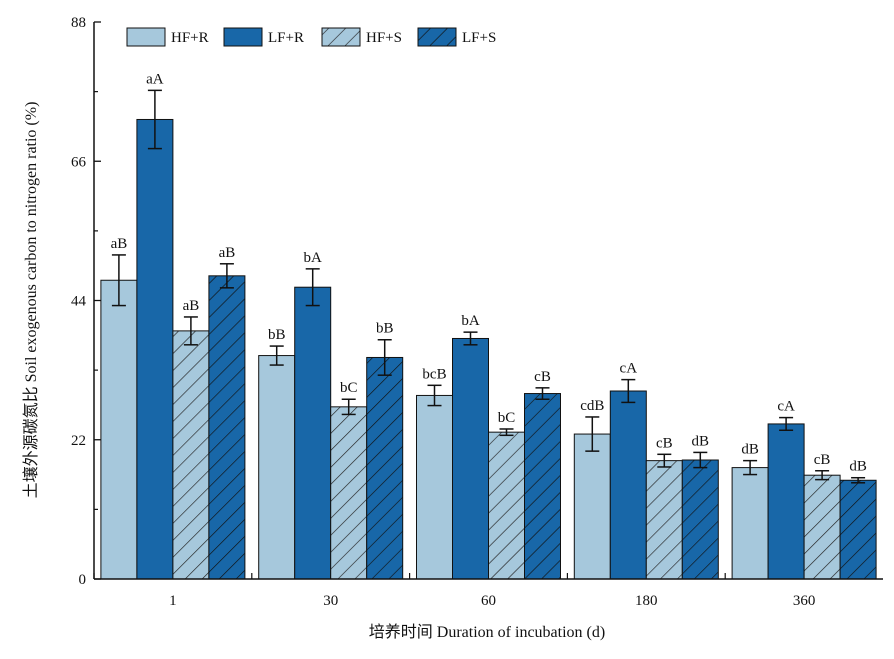 The image size is (894, 659). What do you see at coordinates (78, 23) in the screenshot?
I see `y-tick-label: 88` at bounding box center [78, 23].